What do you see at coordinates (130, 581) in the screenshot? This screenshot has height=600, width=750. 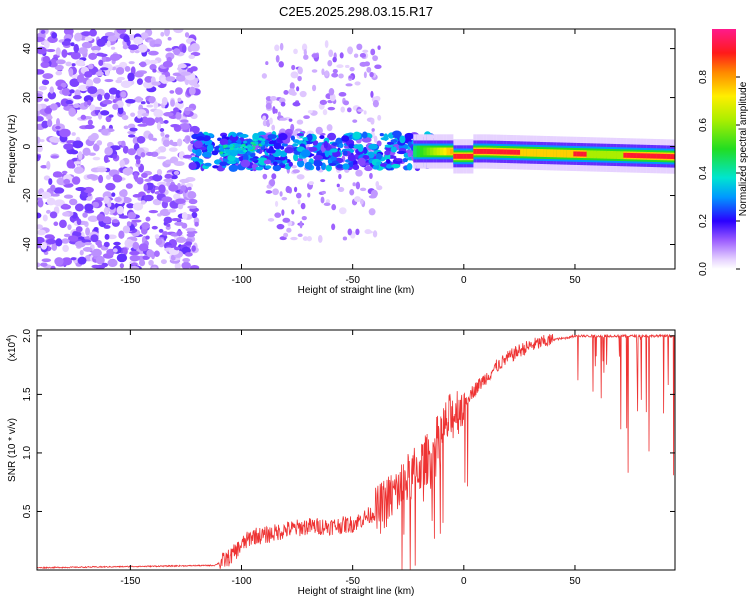 I see `snr-xtick-label: -150` at bounding box center [130, 581].